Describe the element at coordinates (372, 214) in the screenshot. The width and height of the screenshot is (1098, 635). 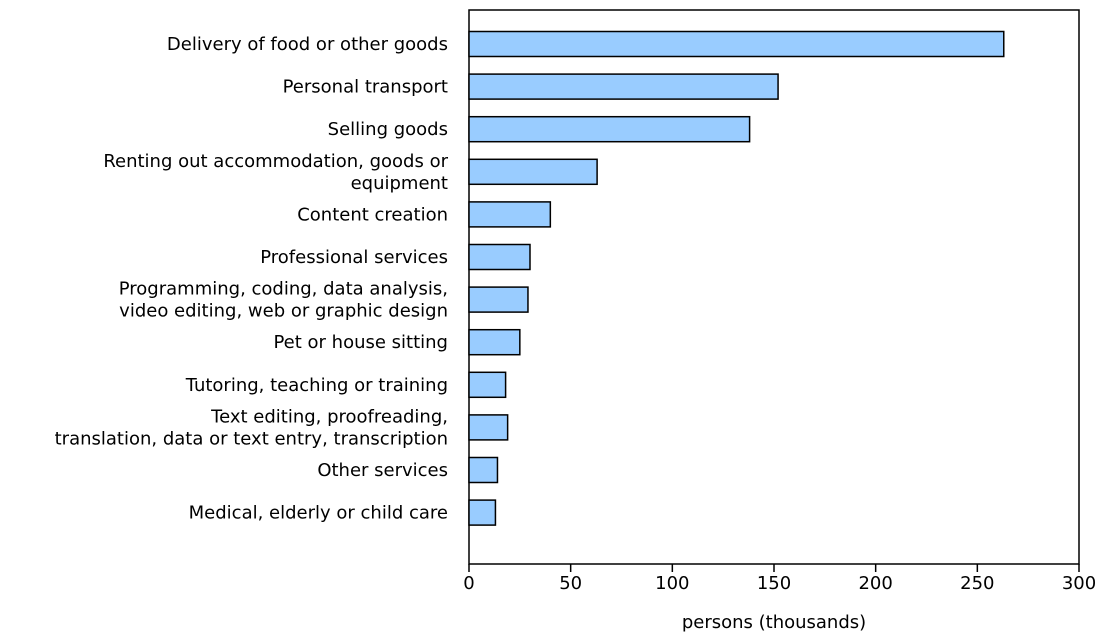
I see `category-label: Content creation` at that location.